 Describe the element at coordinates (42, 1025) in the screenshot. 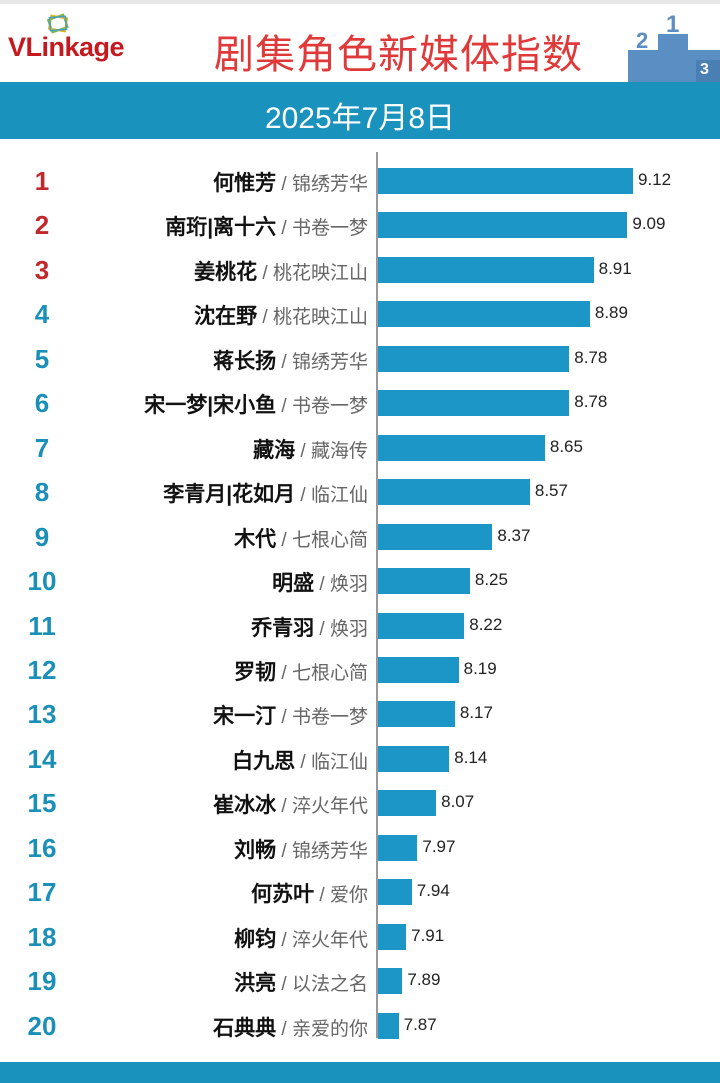

I see `rank-number: 20` at that location.